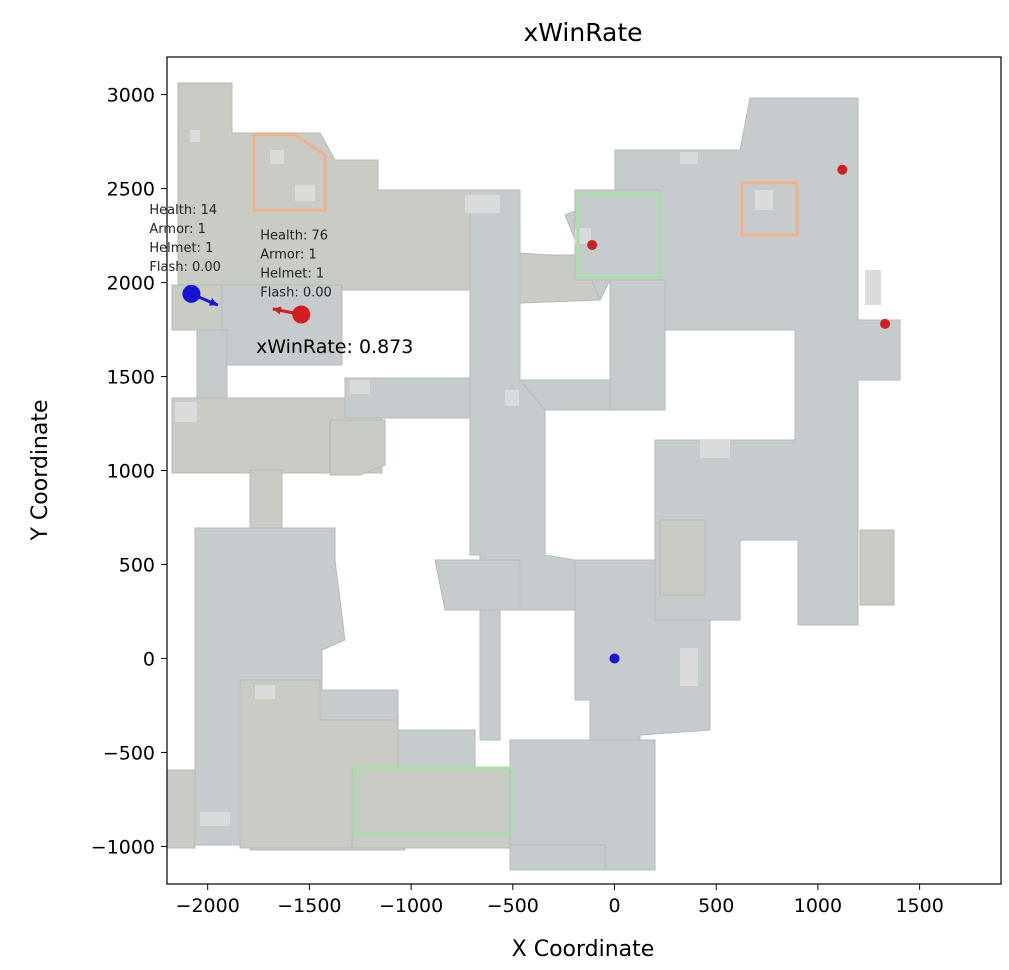 This screenshot has height=970, width=1009. I want to click on y-tick-label: 1500, so click(131, 378).